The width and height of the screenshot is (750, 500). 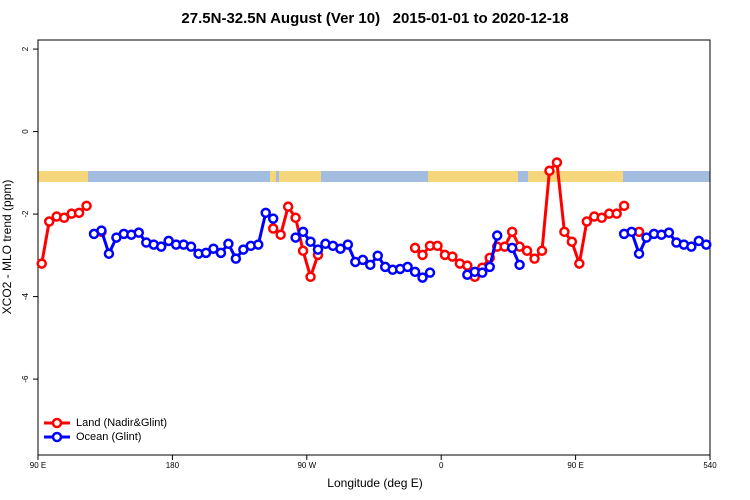 I want to click on land-ocean-strip, so click(x=374, y=176).